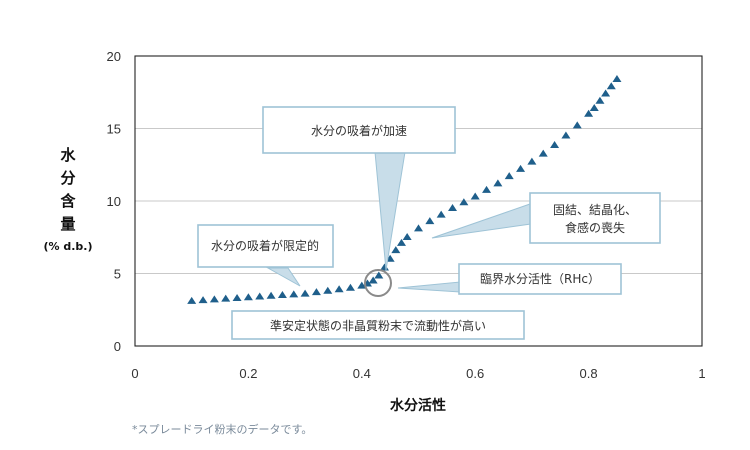  I want to click on y-tick-label: 0, so click(117, 346).